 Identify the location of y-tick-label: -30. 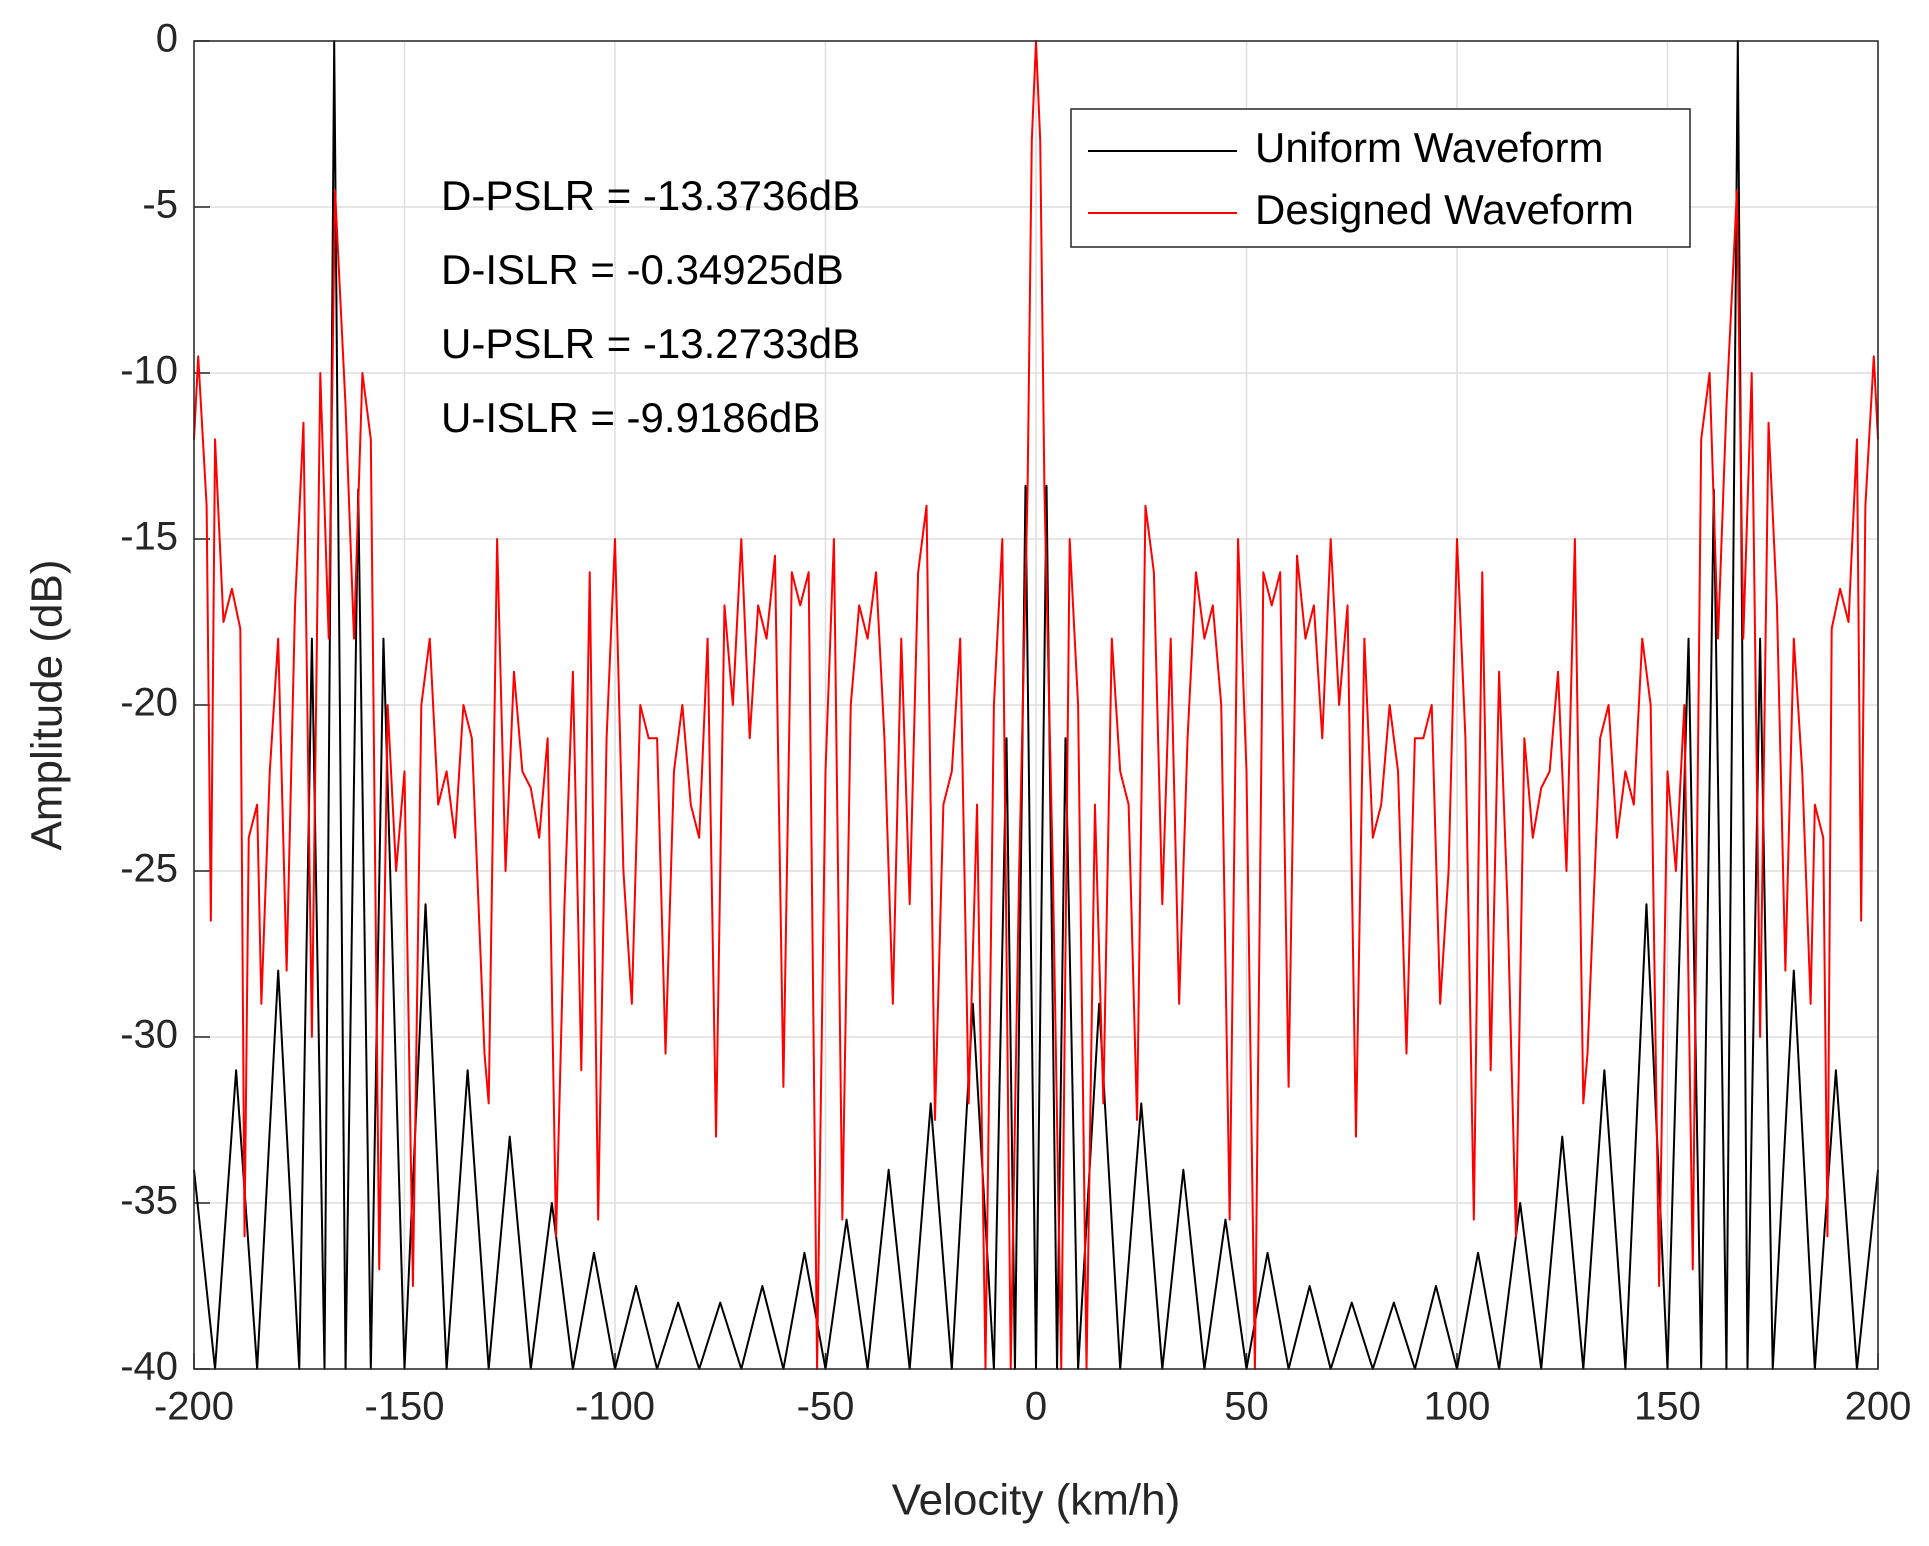
(149, 1035).